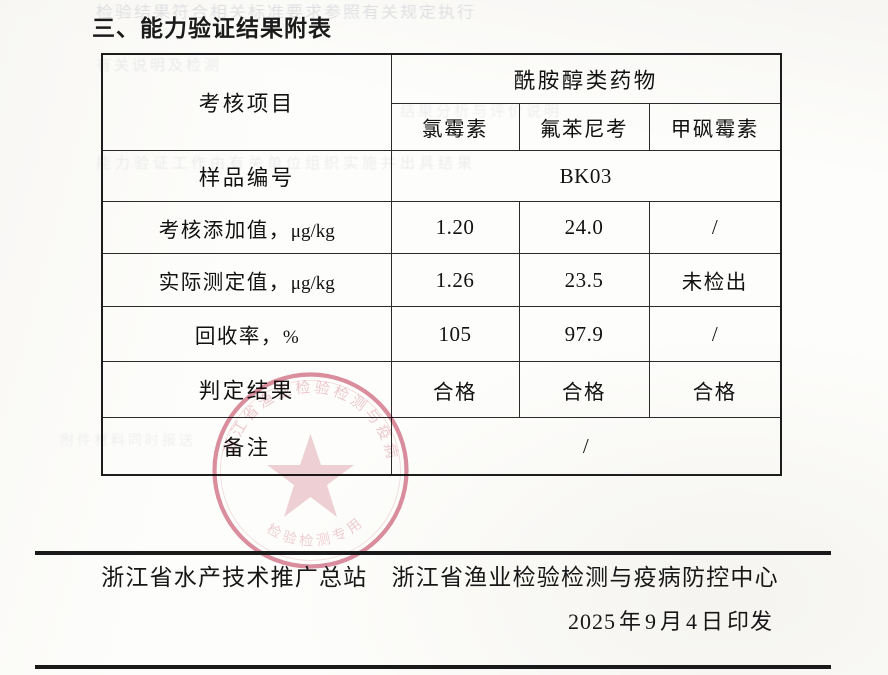  Describe the element at coordinates (246, 446) in the screenshot. I see `row-label-remarks: 备注` at that location.